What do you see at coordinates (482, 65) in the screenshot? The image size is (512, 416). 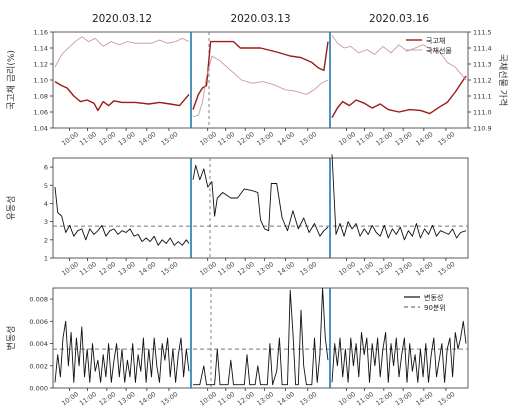 I see `y-right-tick-label: 111.3` at bounding box center [482, 65].